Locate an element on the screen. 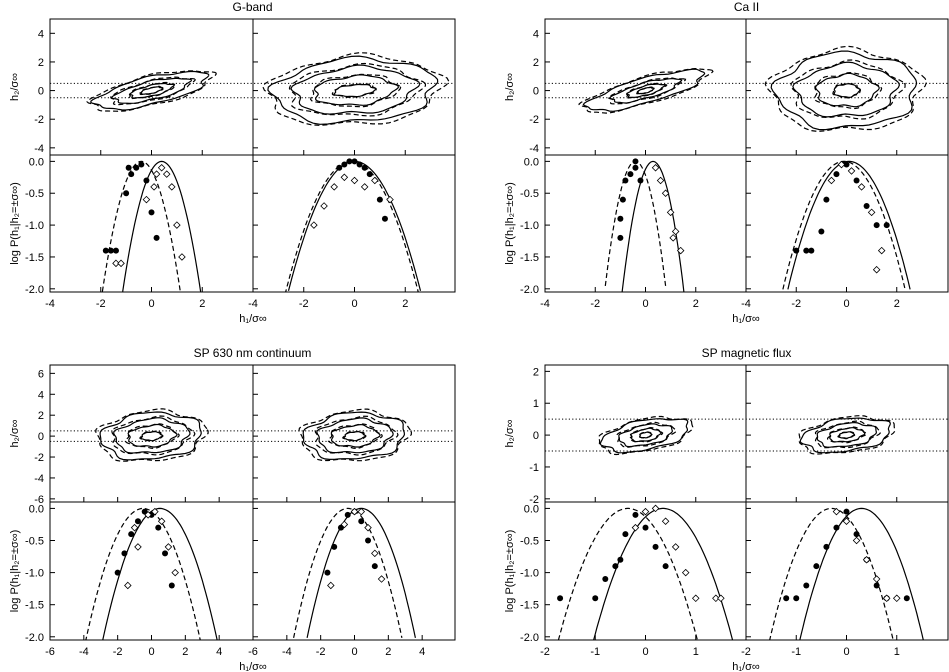  y-tick-label: 0 is located at coordinates (536, 436).